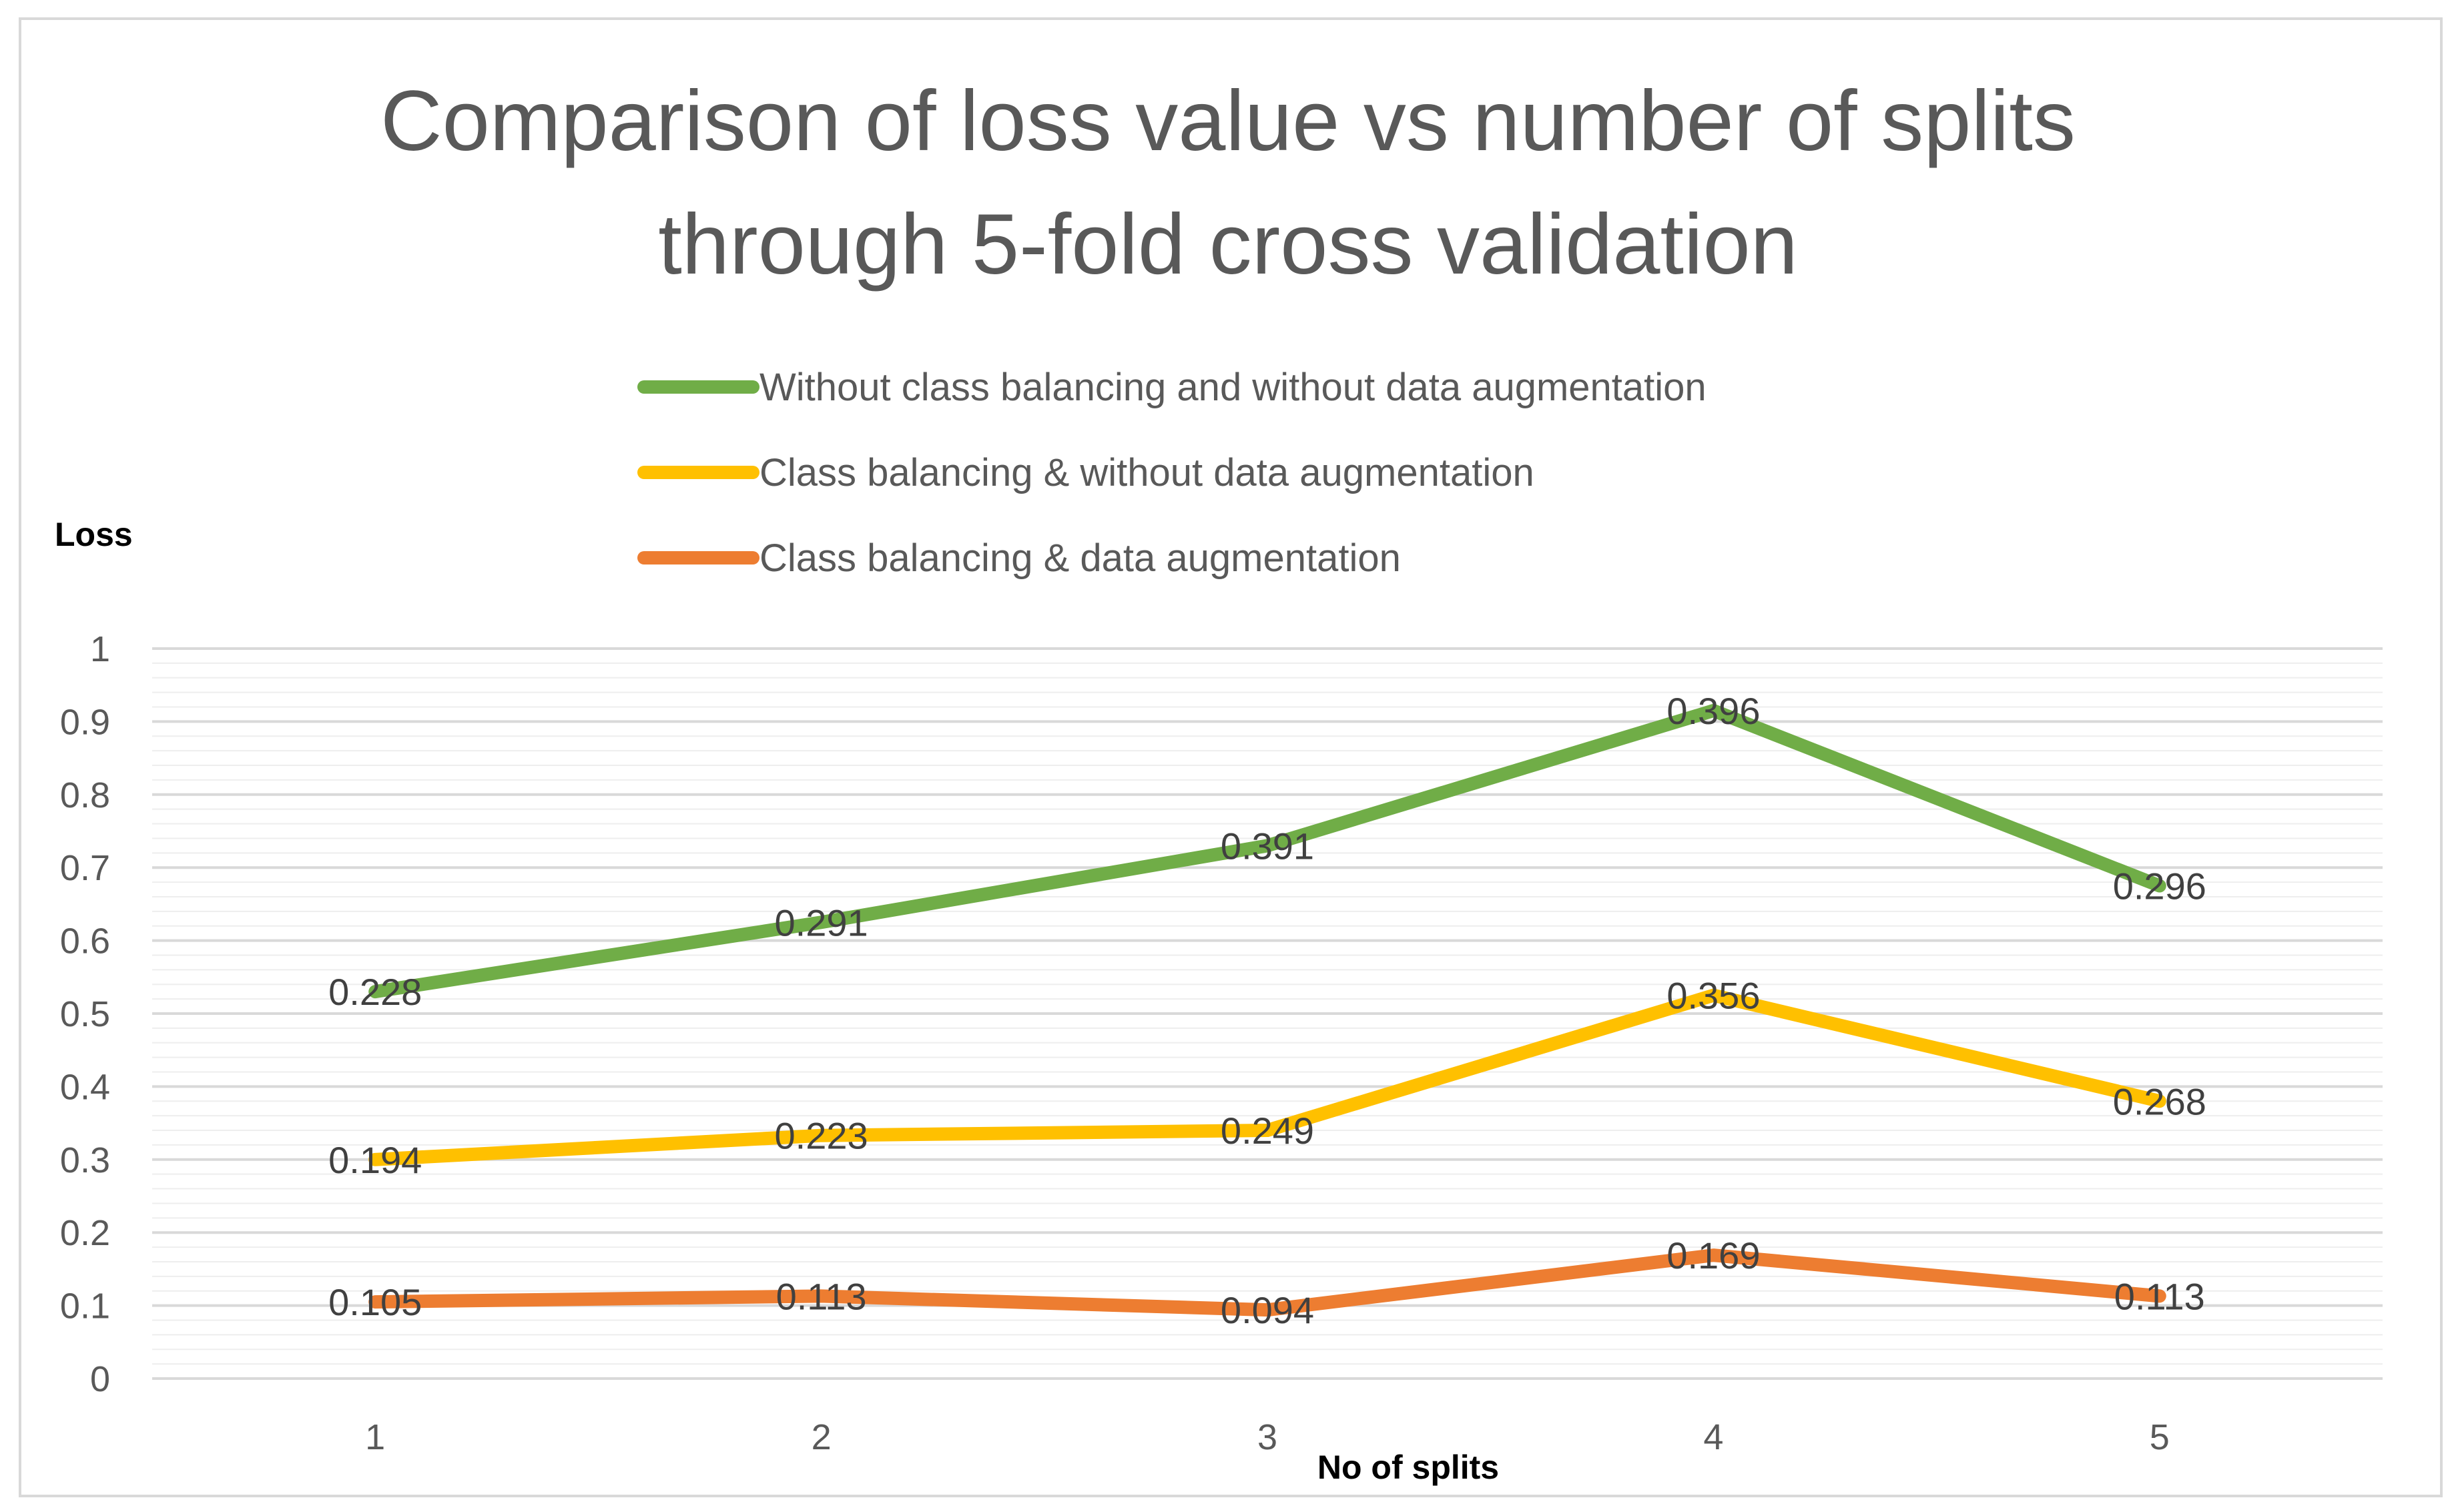 This screenshot has height=1512, width=2456. I want to click on x-tick-label: 3, so click(1267, 1437).